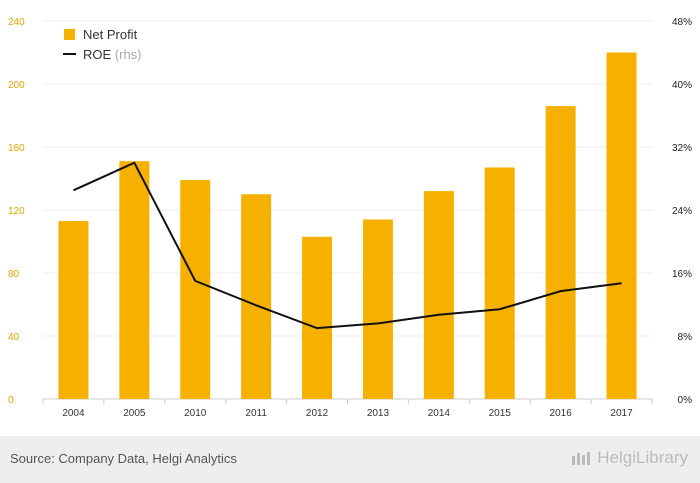 Image resolution: width=700 pixels, height=483 pixels. I want to click on y-left-tick-label: 40, so click(14, 337).